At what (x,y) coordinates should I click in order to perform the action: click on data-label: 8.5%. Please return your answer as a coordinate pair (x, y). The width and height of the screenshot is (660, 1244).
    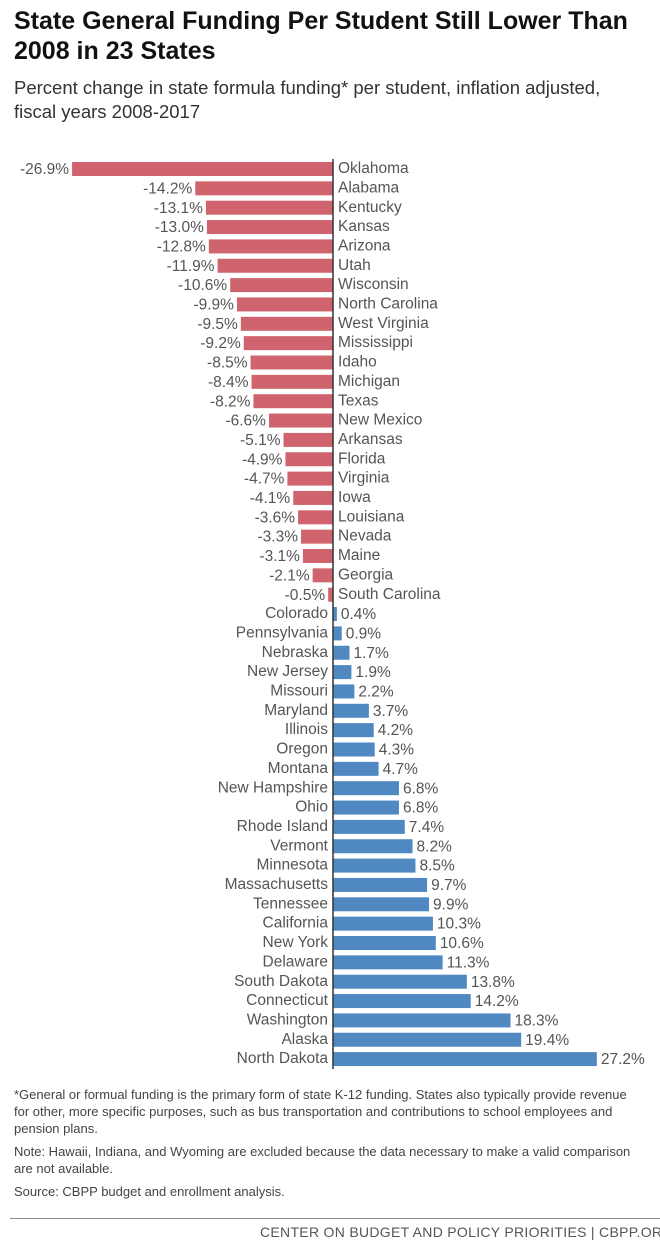
    Looking at the image, I should click on (437, 866).